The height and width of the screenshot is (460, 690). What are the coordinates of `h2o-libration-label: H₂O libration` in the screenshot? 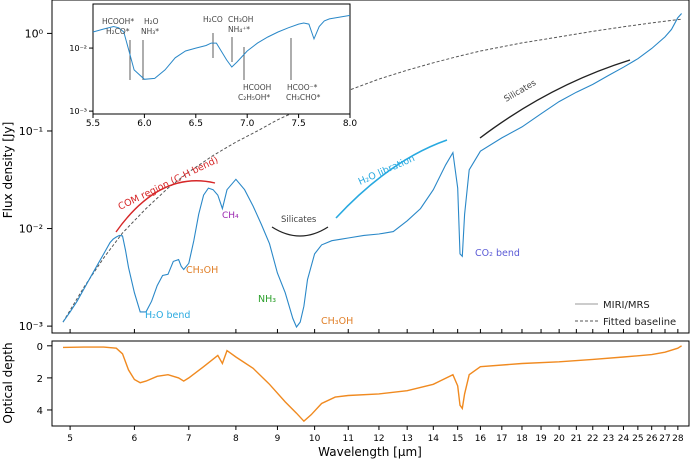 It's located at (387, 170).